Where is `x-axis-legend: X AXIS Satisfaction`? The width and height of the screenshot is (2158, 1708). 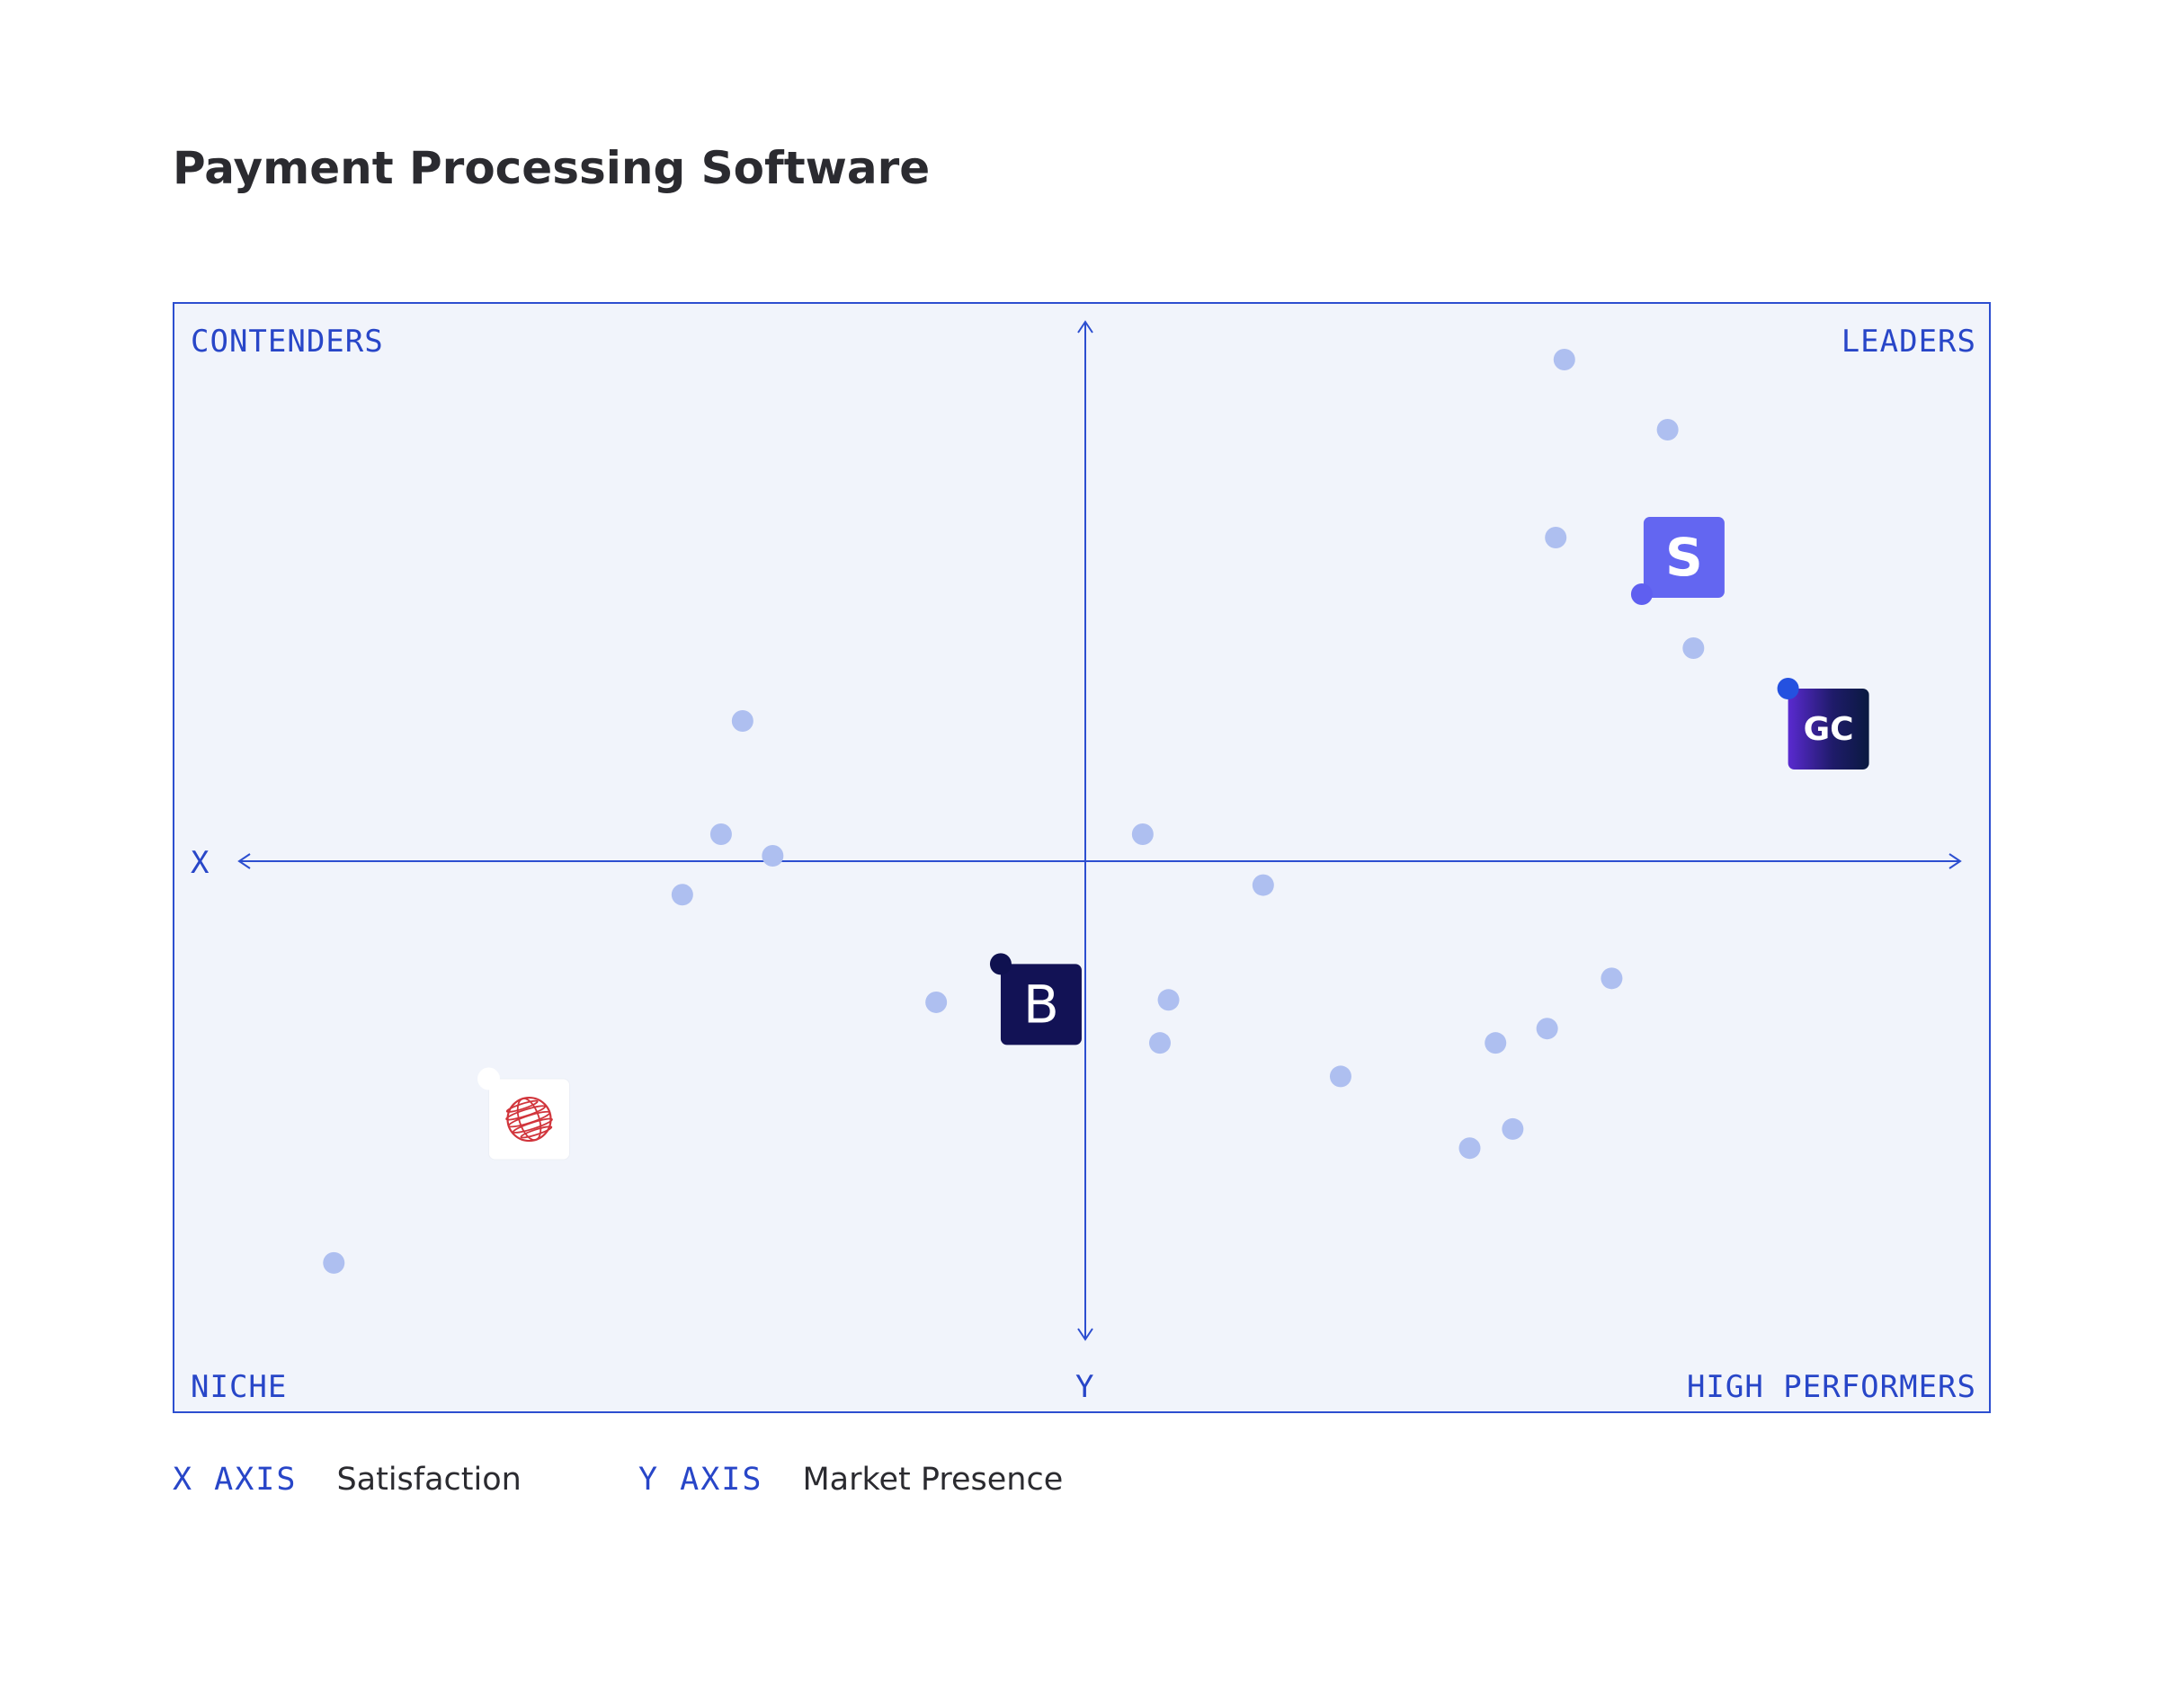
x-axis-legend: X AXIS Satisfaction is located at coordinates (347, 1480).